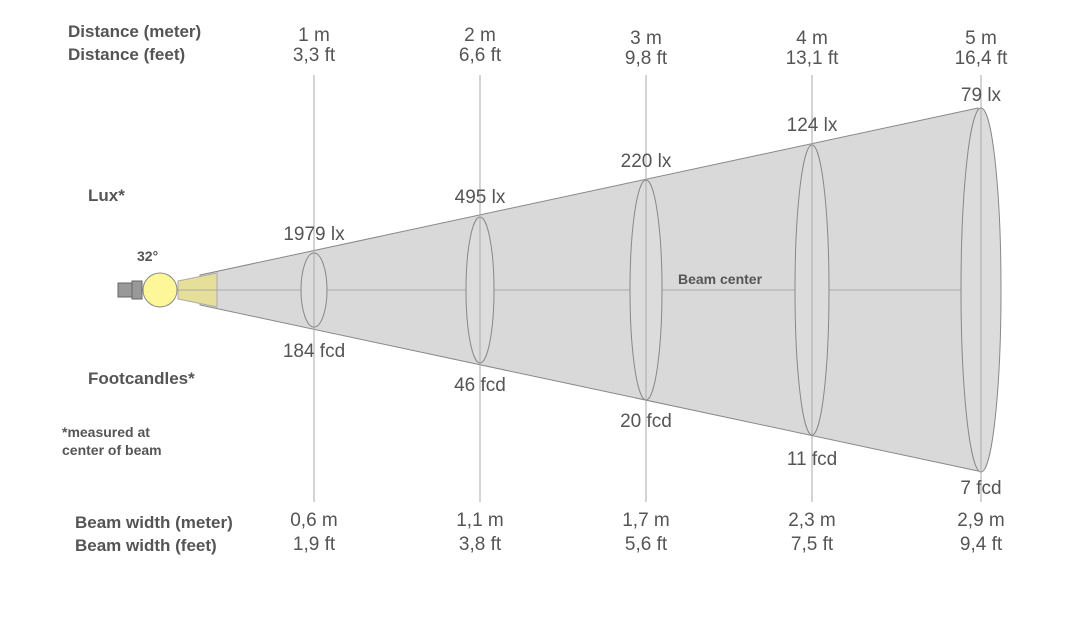 The height and width of the screenshot is (620, 1090). Describe the element at coordinates (480, 35) in the screenshot. I see `value-meter: 2 m` at that location.